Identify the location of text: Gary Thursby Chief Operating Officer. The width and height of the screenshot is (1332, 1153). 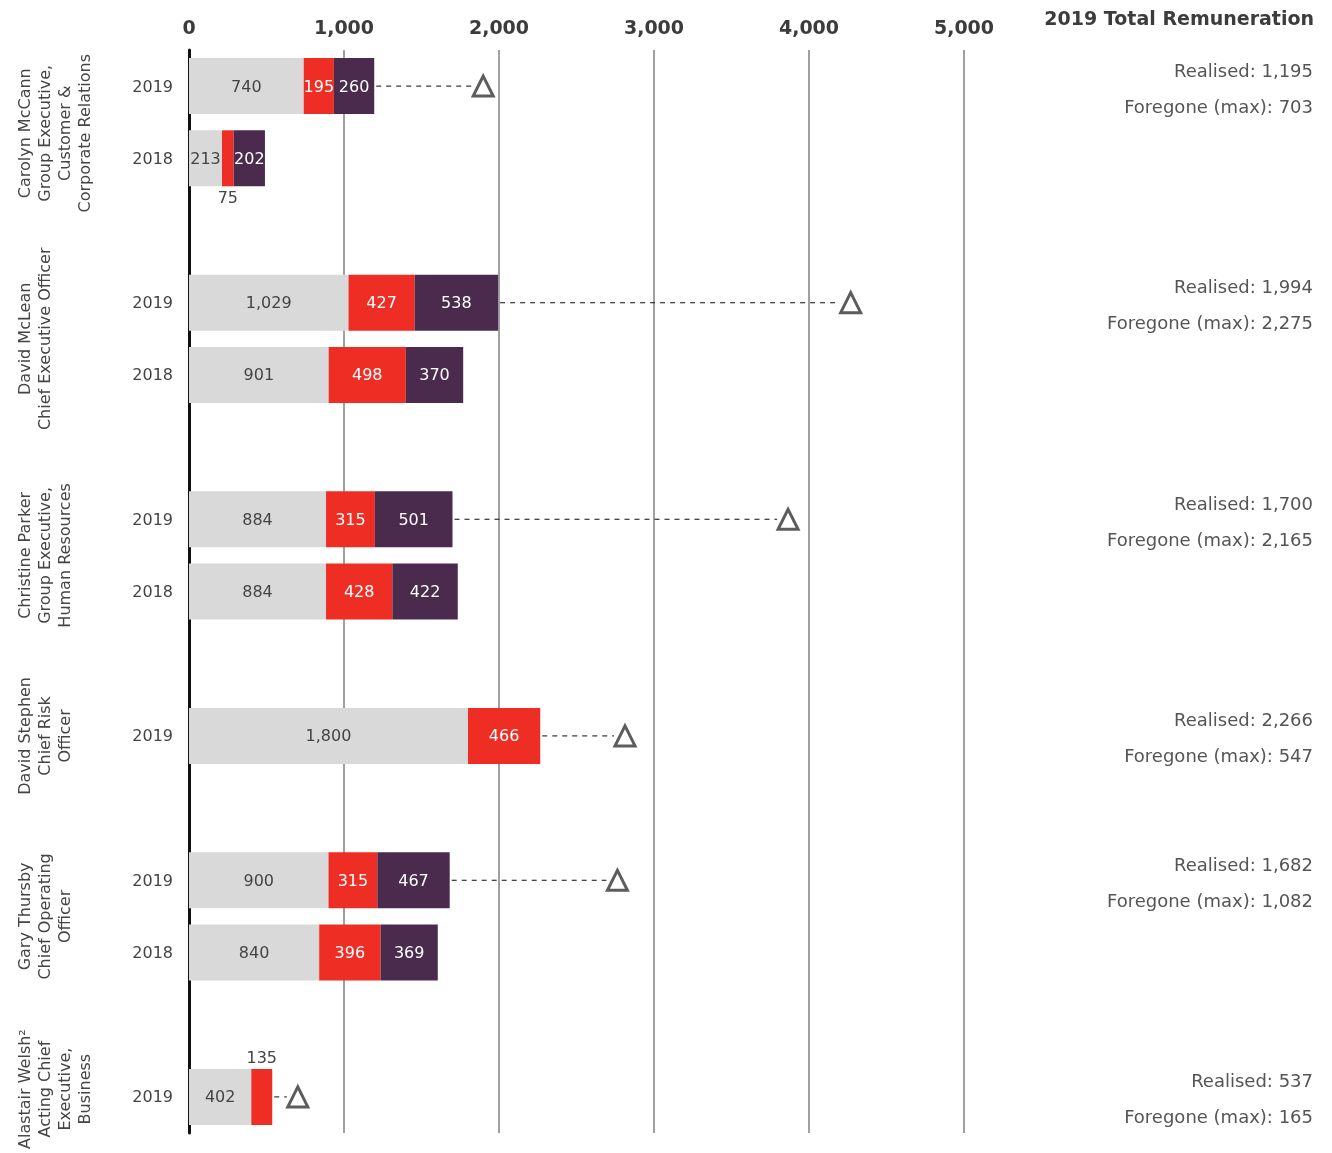
(44, 916).